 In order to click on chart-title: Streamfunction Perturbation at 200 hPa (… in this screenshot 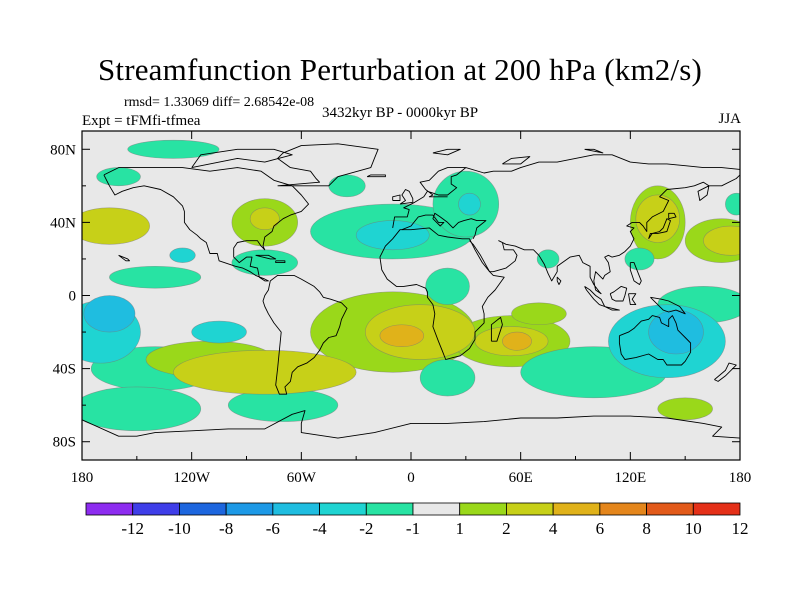, I will do `click(400, 69)`.